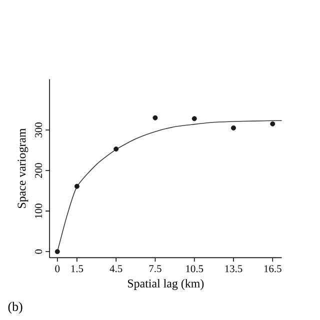 This screenshot has height=320, width=320. What do you see at coordinates (77, 268) in the screenshot?
I see `x-tick-label: 1.5` at bounding box center [77, 268].